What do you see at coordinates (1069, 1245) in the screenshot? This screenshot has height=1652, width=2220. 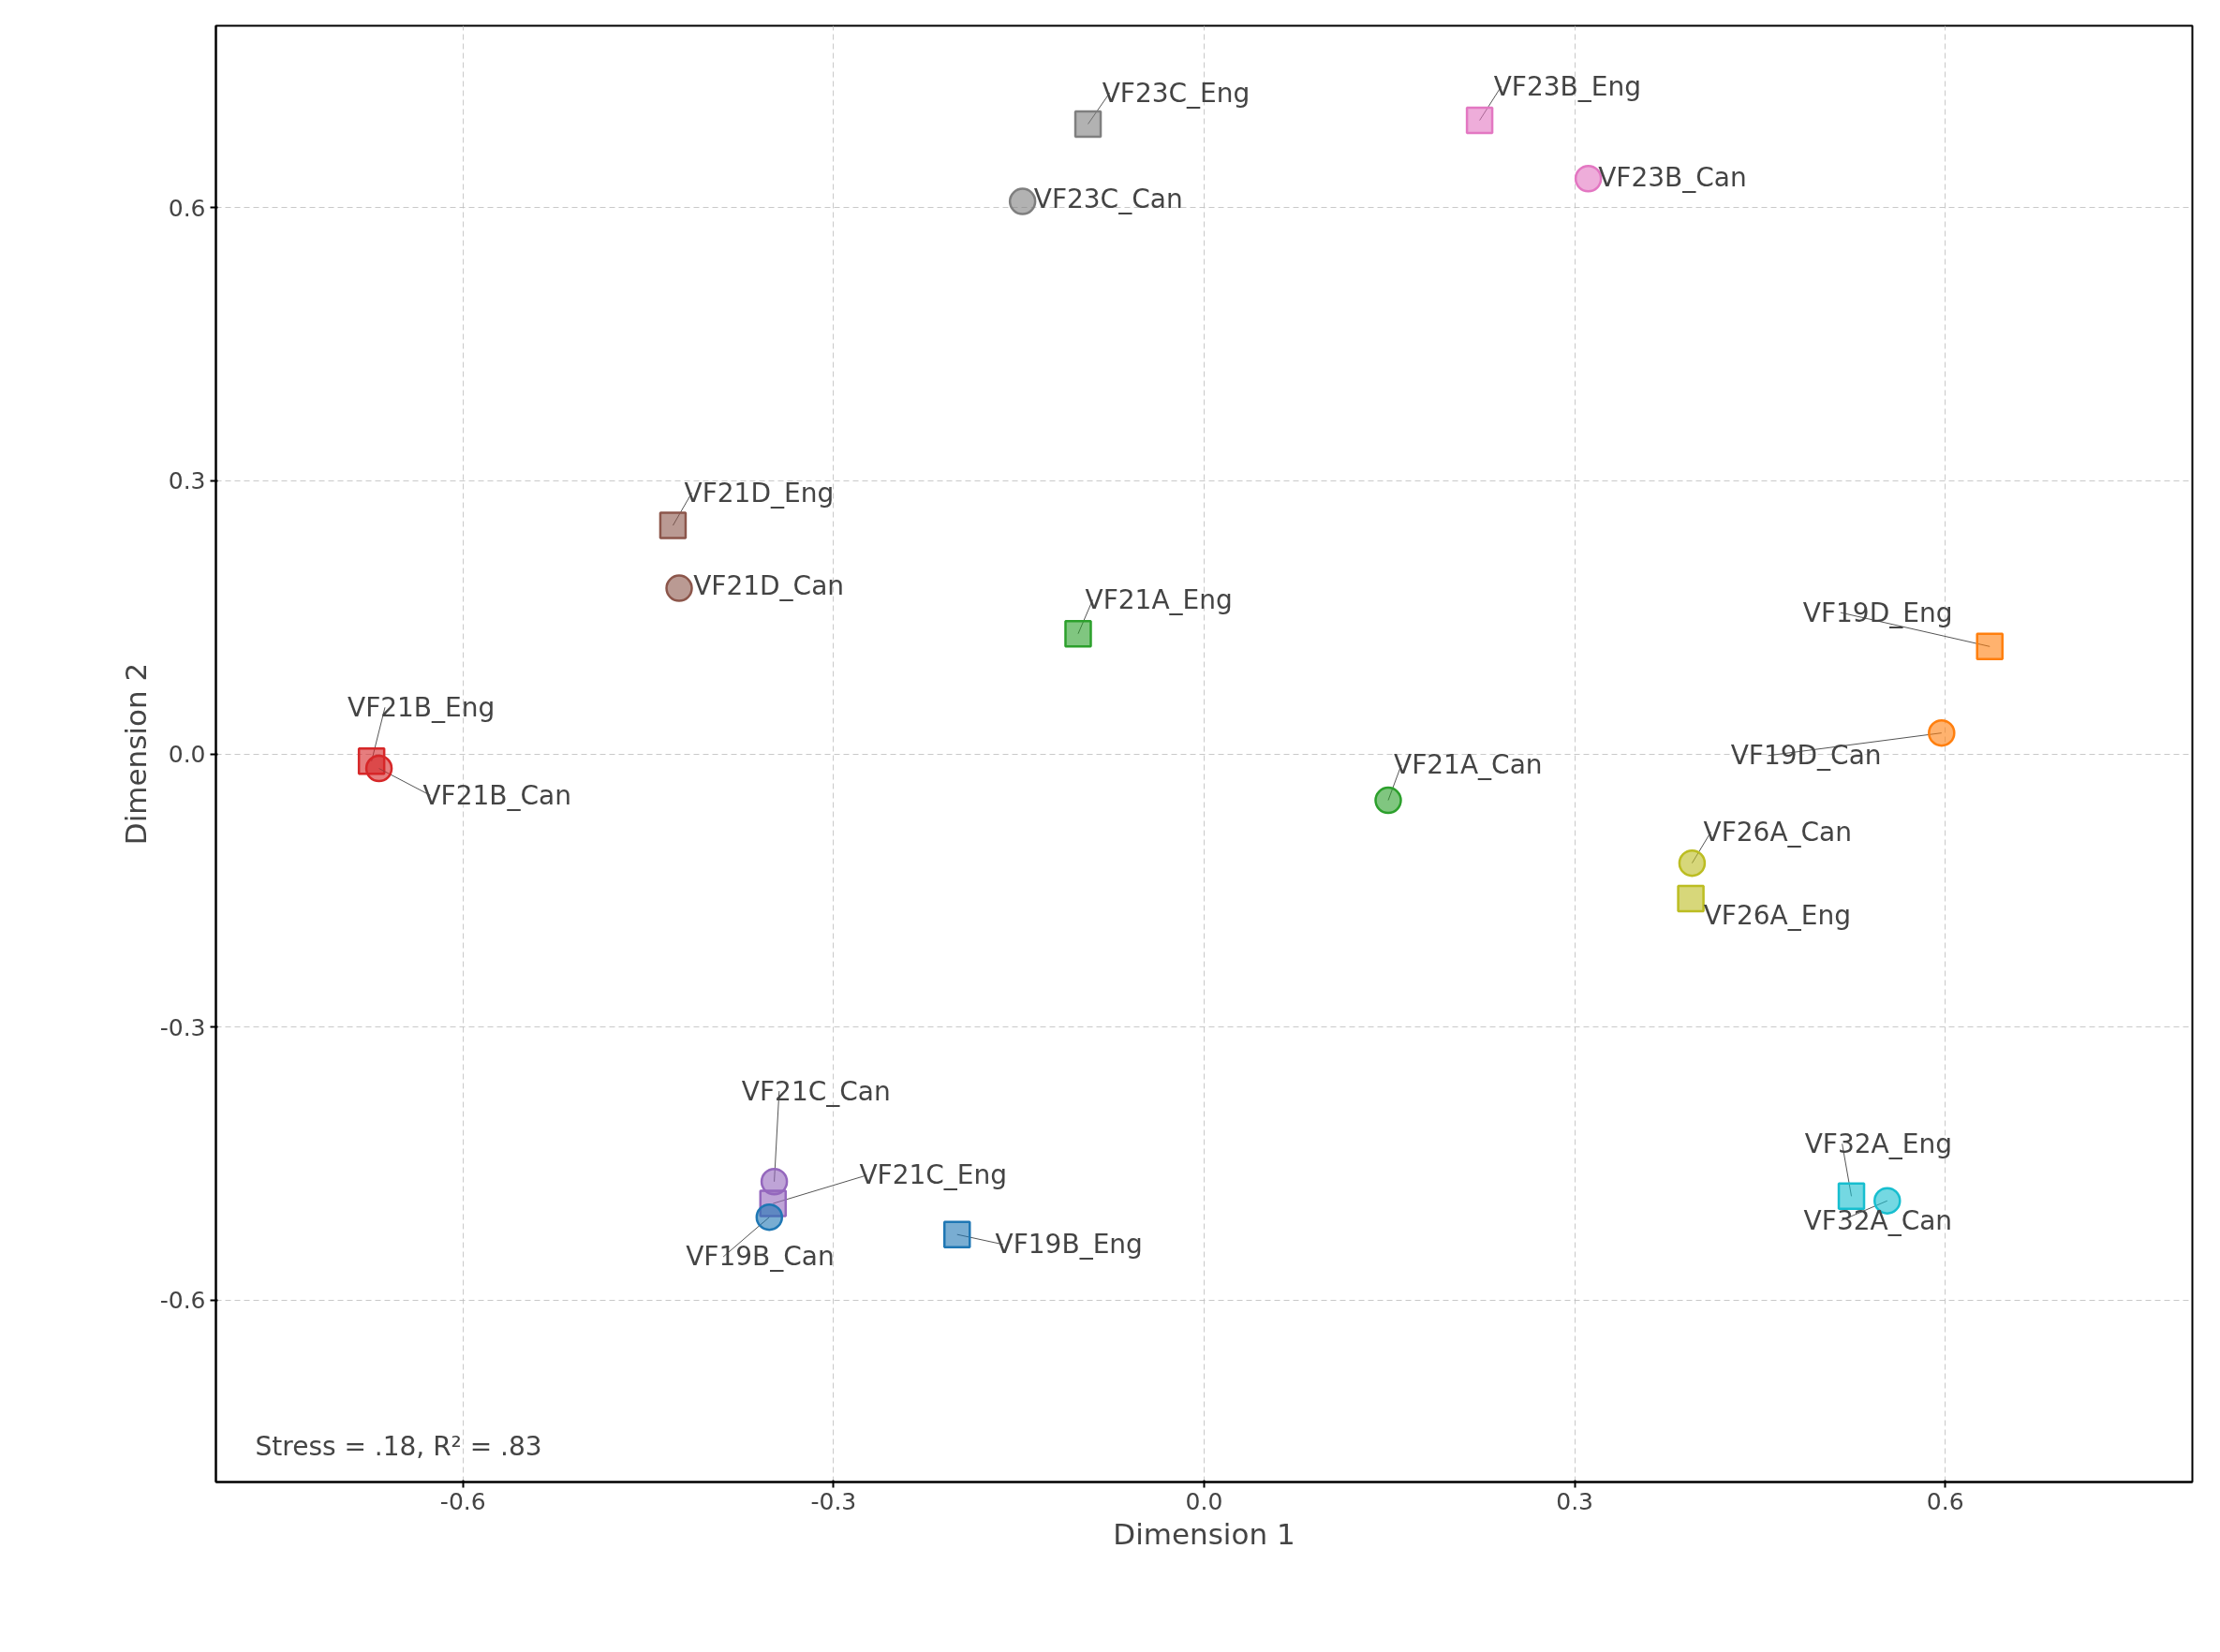 I see `series-label: VF19B_Eng` at bounding box center [1069, 1245].